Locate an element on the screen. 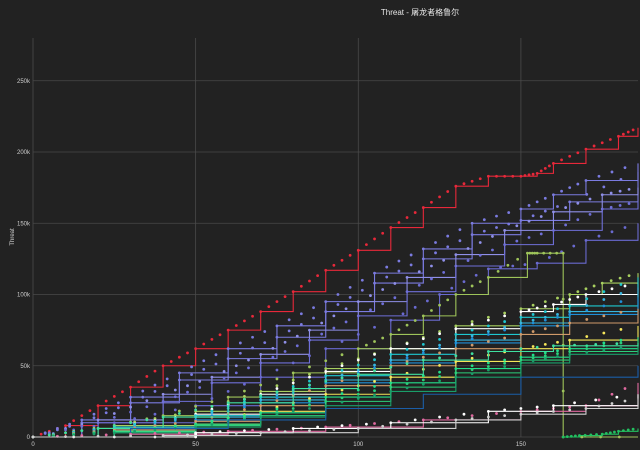  series-line is located at coordinates (336, 418).